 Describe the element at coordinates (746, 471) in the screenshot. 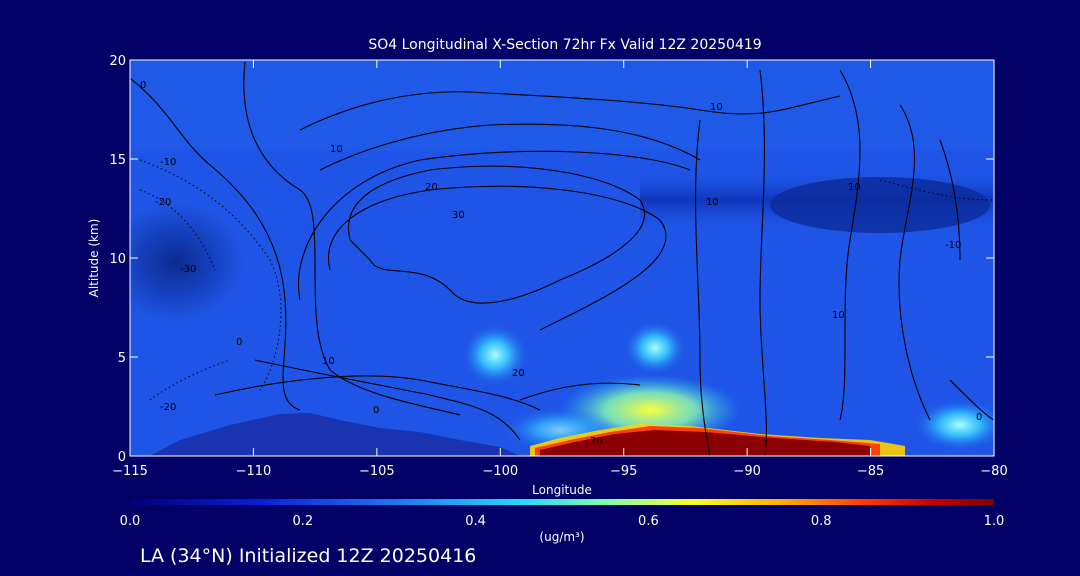

I see `x-tick-label: −90` at that location.